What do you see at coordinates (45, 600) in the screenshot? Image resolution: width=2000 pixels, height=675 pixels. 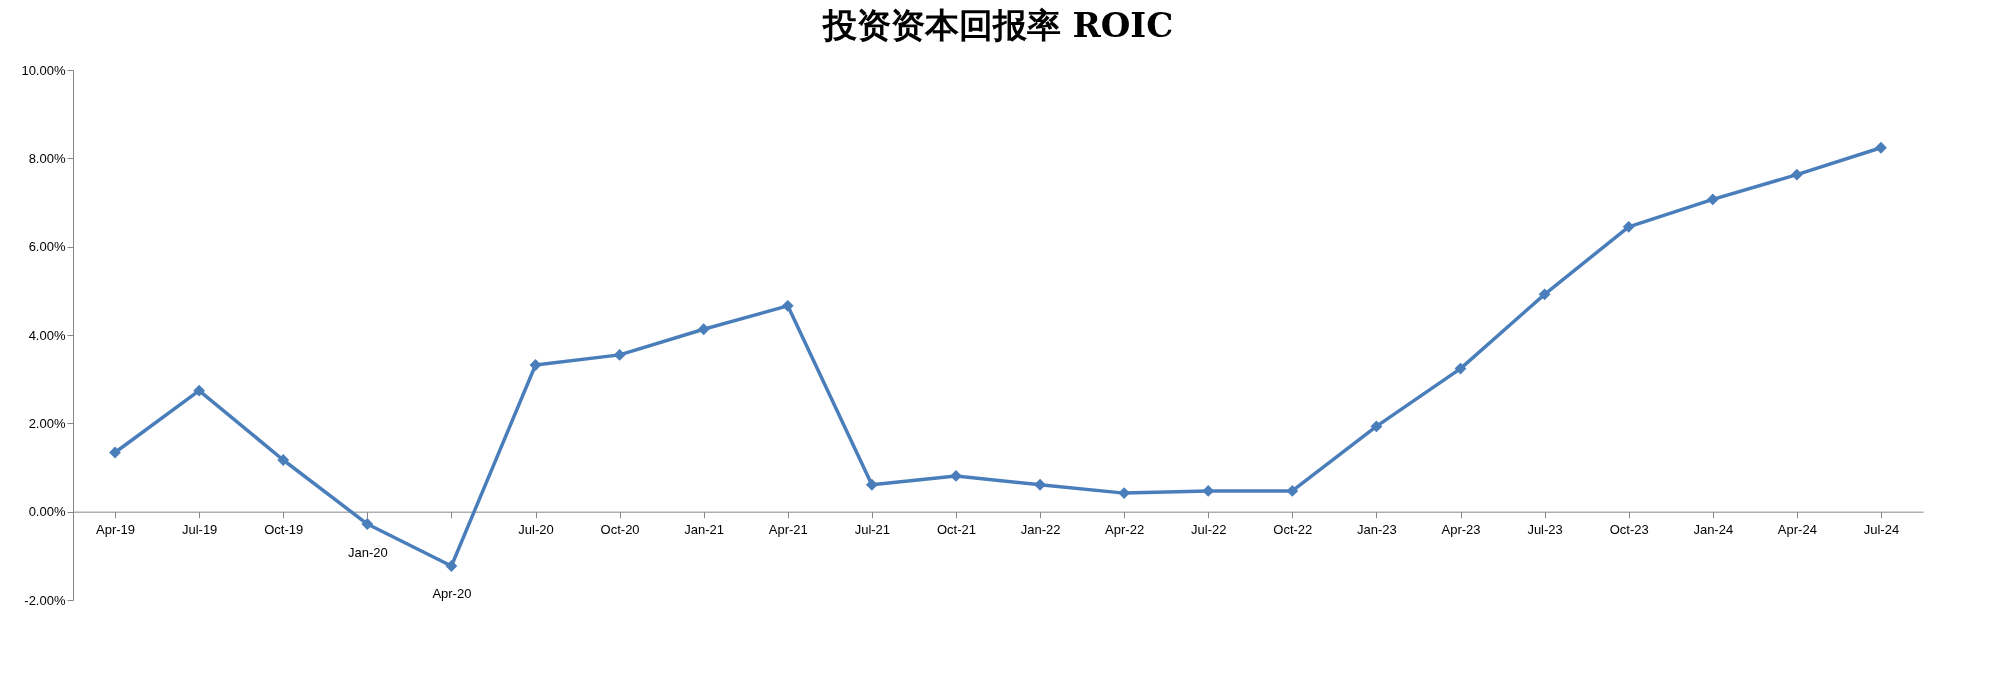 I see `y-tick-label: -2.00%` at bounding box center [45, 600].